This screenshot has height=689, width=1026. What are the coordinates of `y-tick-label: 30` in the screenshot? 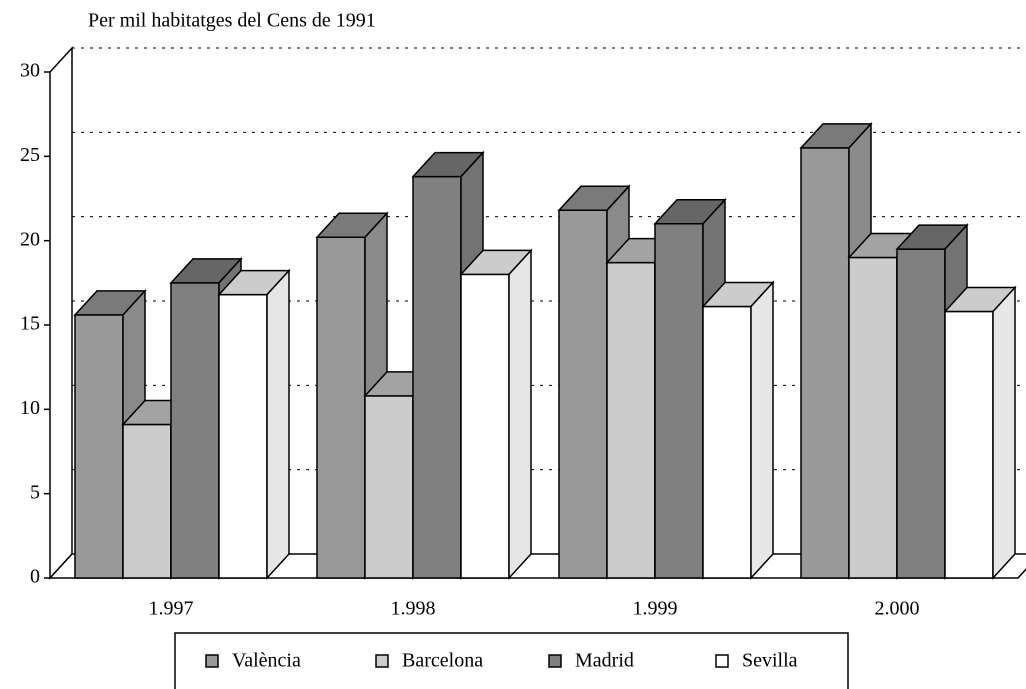 It's located at (30, 71).